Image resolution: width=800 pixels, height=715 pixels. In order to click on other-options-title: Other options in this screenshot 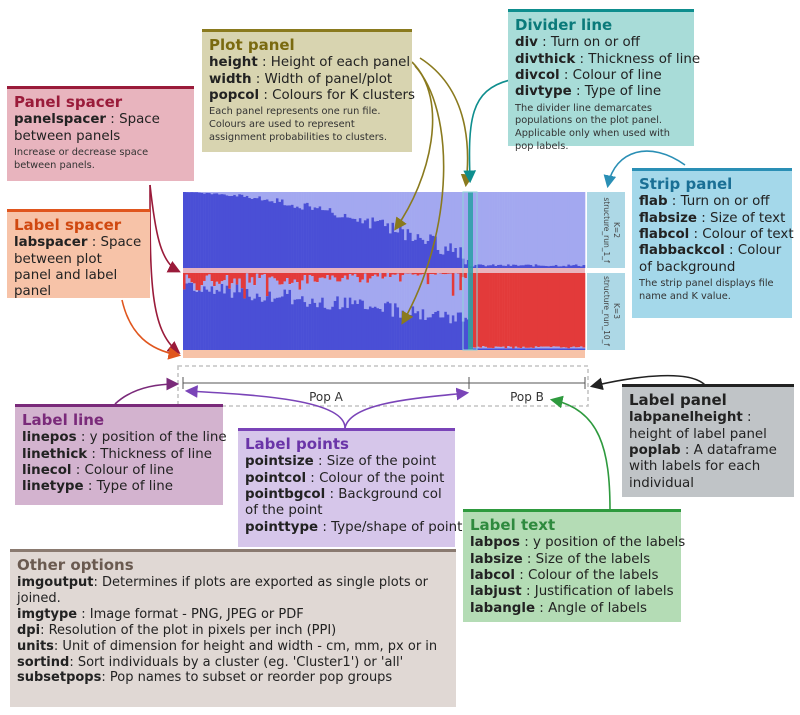, I will do `click(75, 565)`.